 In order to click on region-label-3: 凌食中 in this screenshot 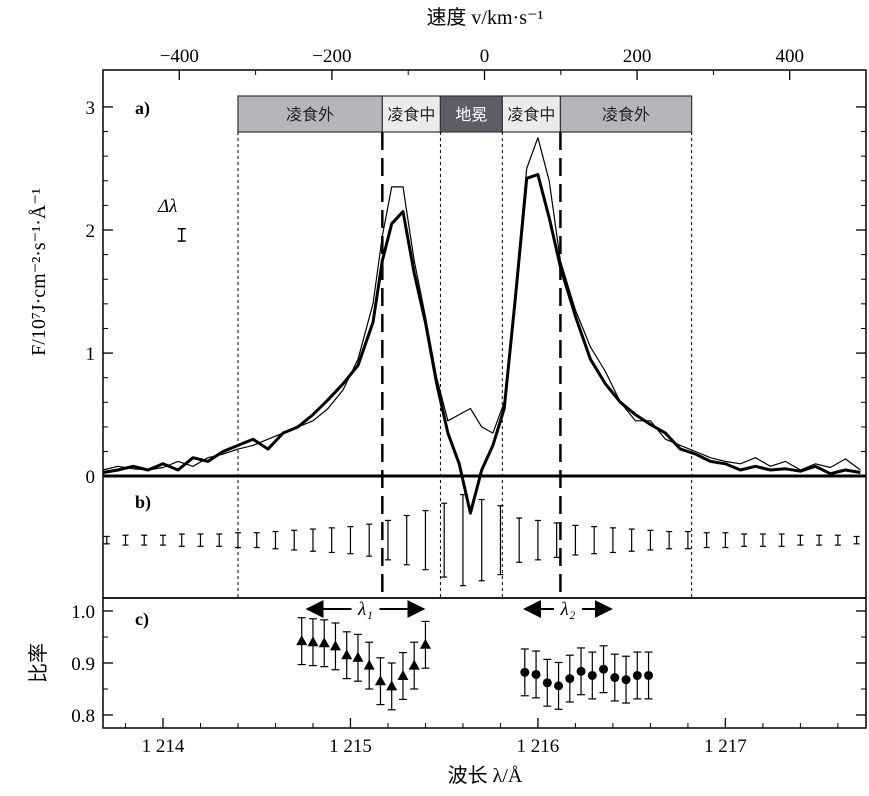, I will do `click(531, 114)`.